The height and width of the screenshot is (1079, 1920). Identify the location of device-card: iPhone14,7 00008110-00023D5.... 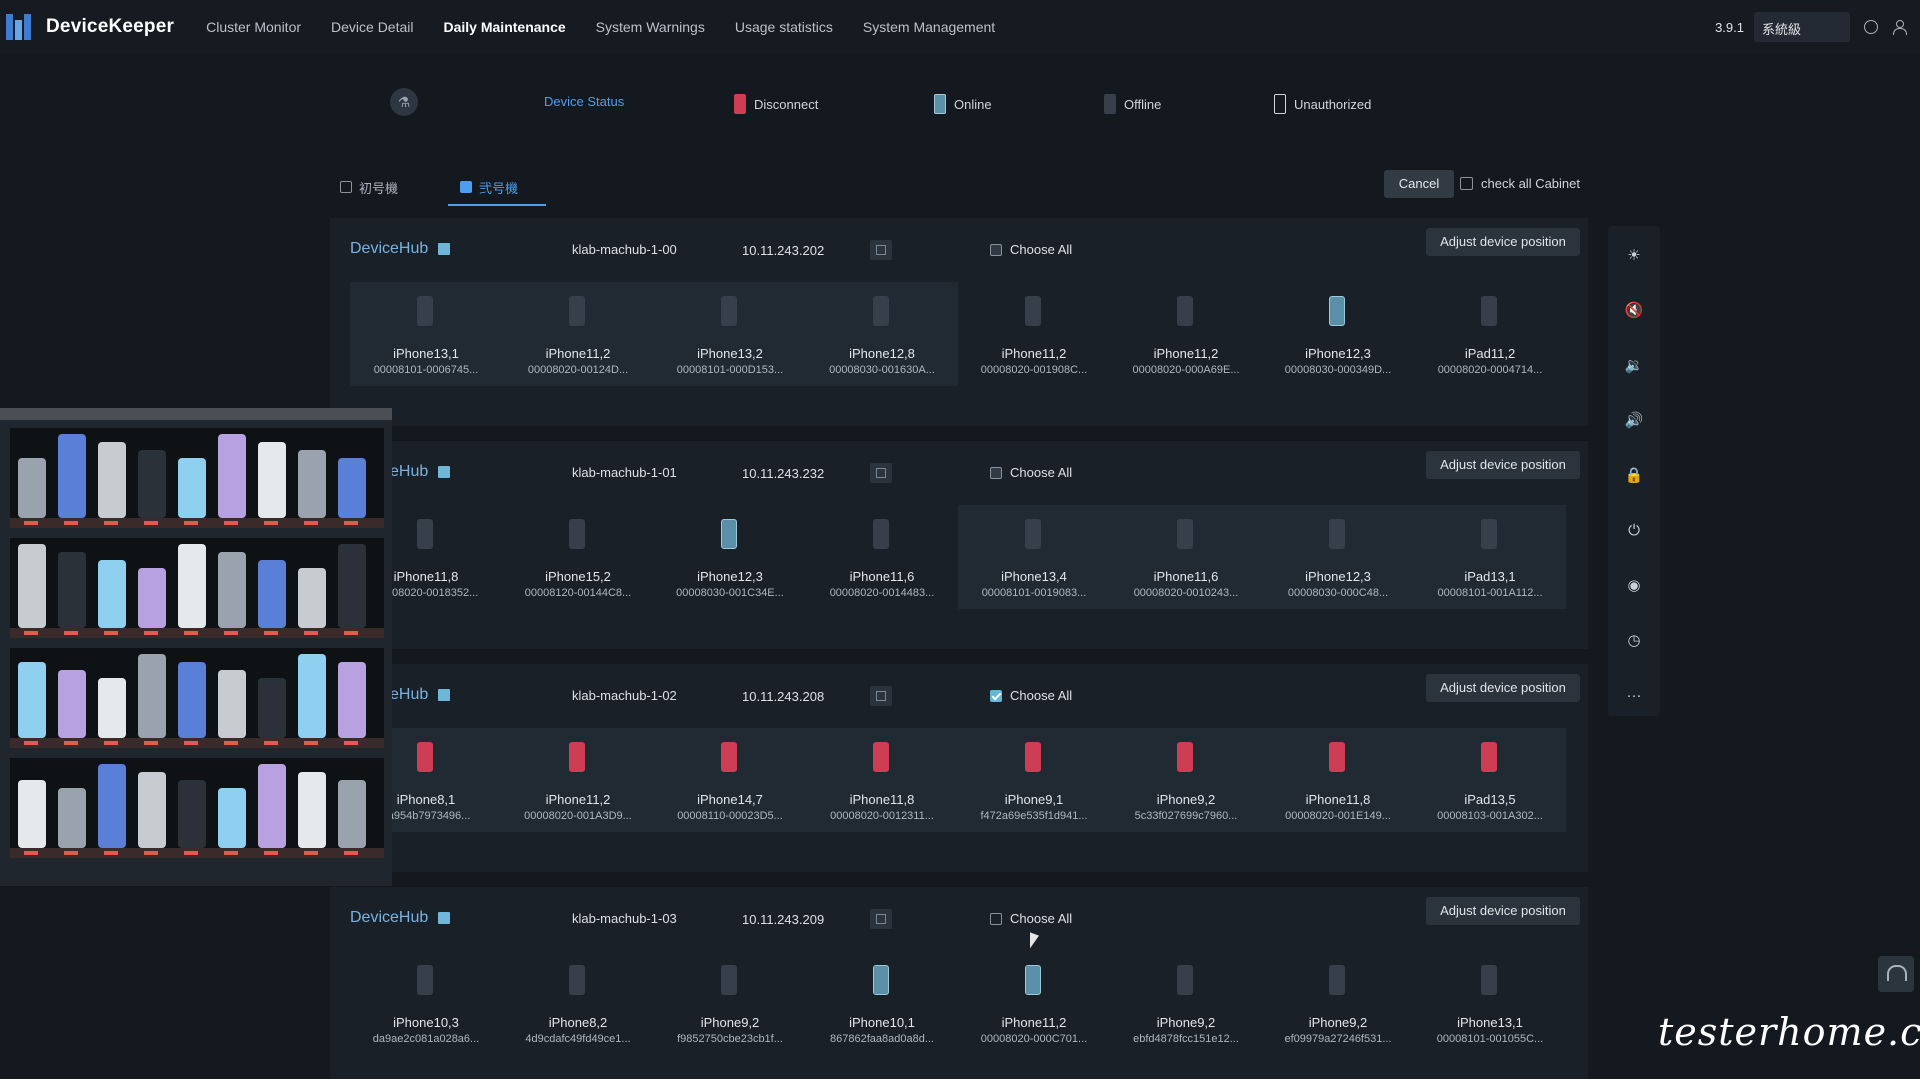
(730, 780).